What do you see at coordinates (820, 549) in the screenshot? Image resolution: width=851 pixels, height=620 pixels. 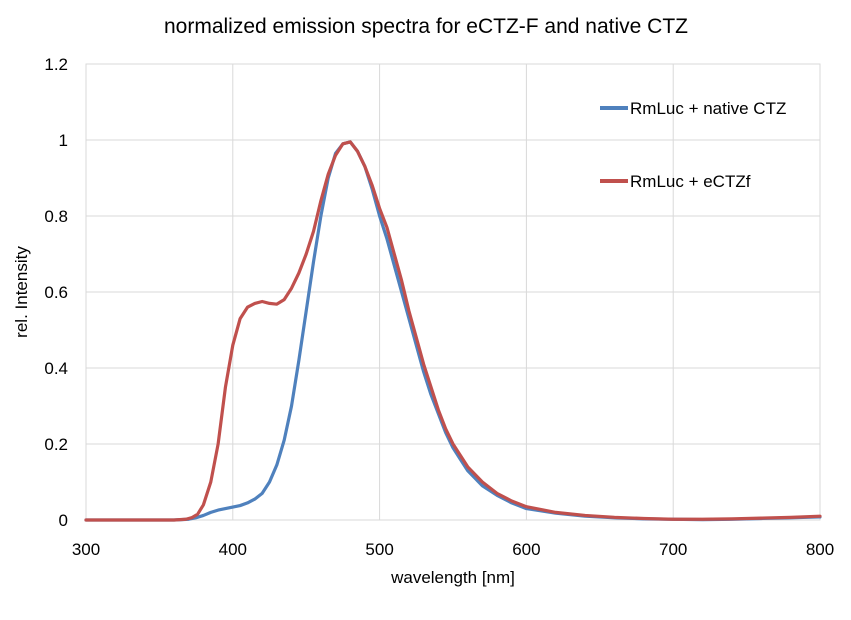 I see `x-tick-label: 800` at bounding box center [820, 549].